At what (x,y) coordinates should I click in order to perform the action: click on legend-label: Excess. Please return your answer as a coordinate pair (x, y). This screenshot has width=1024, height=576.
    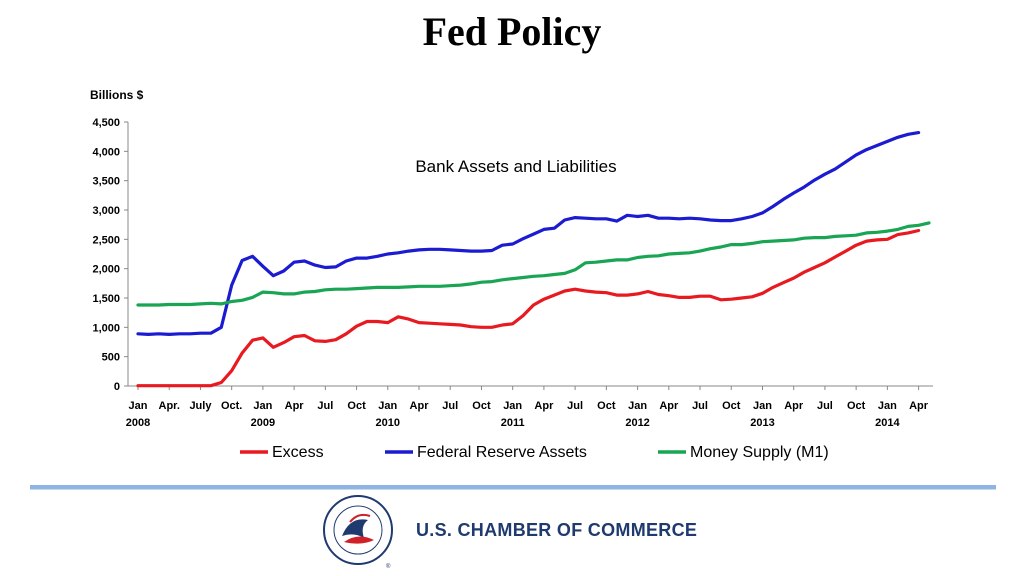
    Looking at the image, I should click on (298, 452).